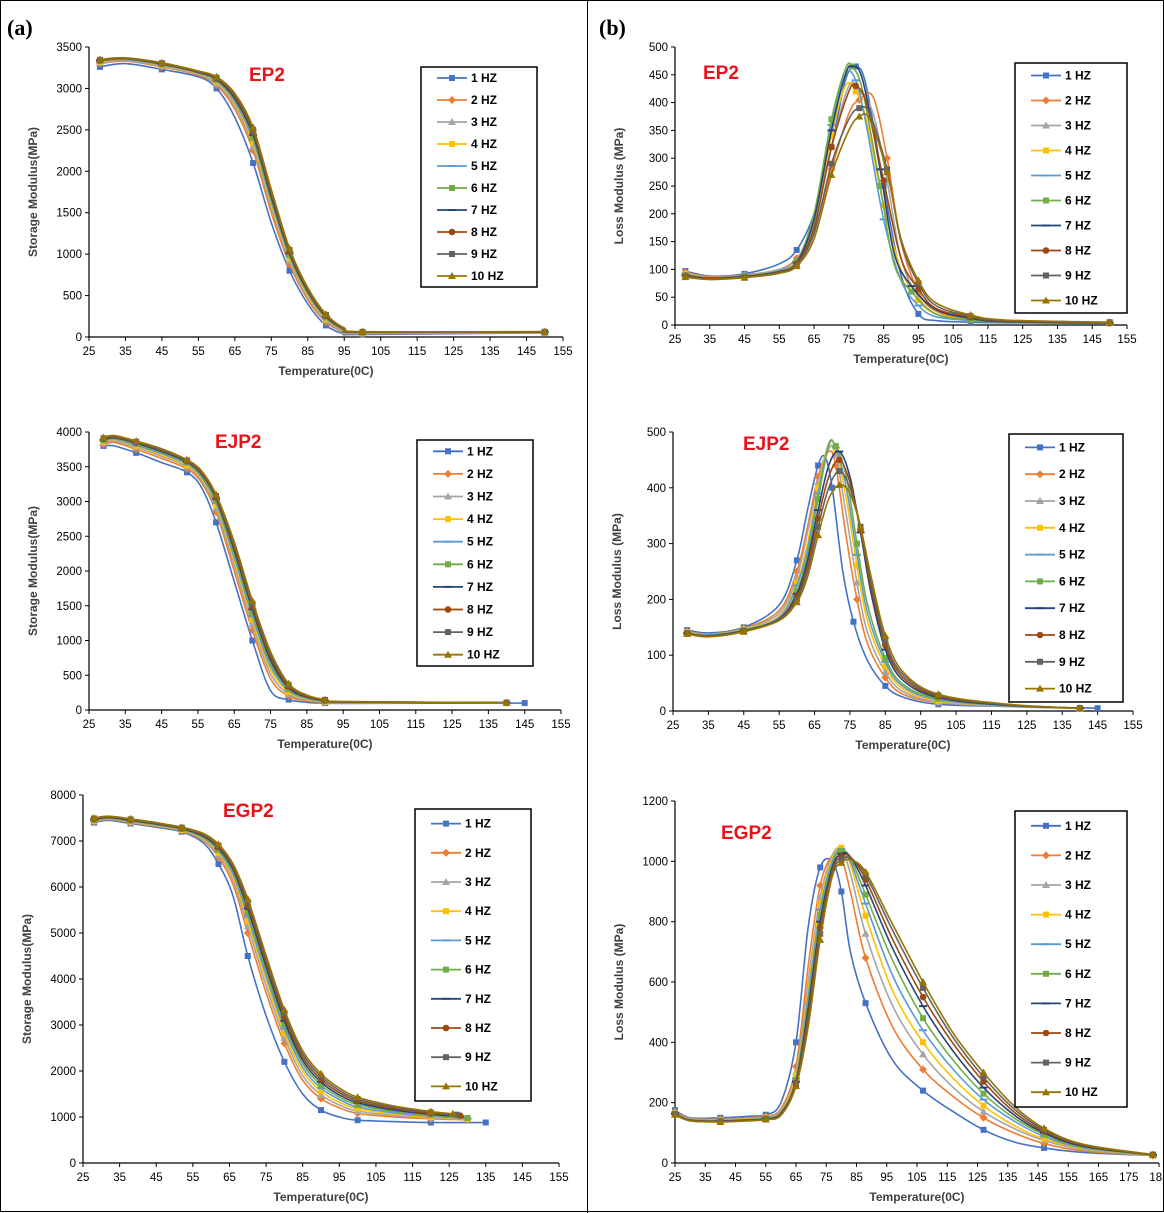 The width and height of the screenshot is (1164, 1213). I want to click on series-8-hz, so click(277, 967).